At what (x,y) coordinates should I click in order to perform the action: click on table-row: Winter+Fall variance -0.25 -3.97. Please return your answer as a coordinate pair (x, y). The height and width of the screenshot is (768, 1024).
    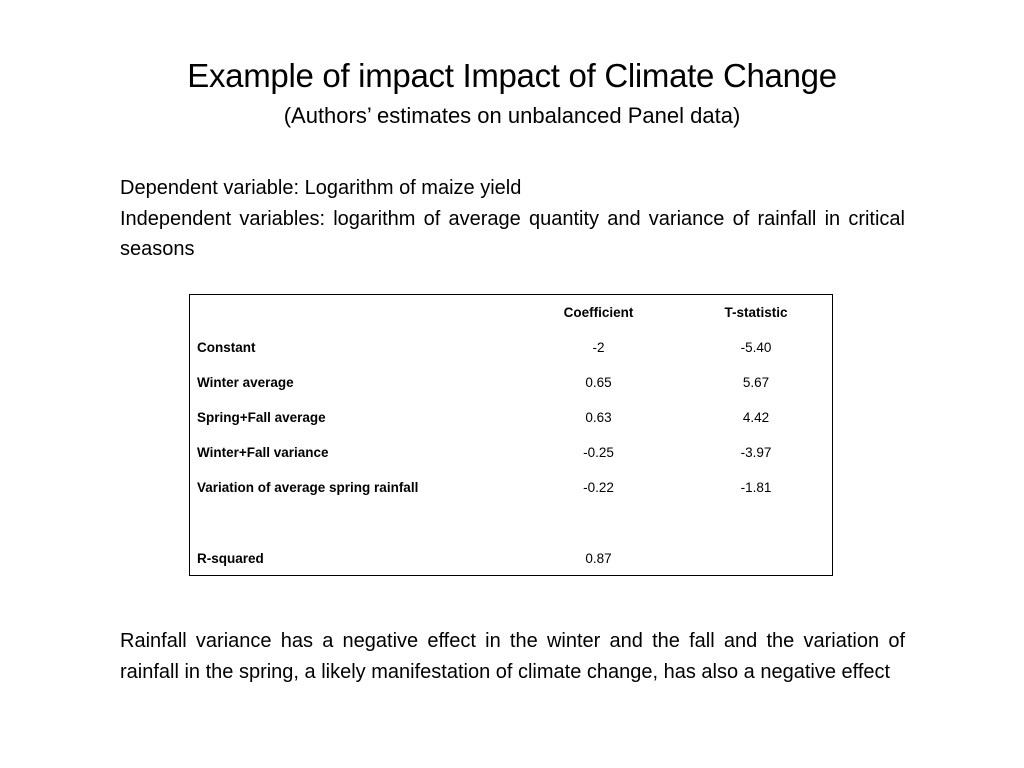
    Looking at the image, I should click on (511, 452).